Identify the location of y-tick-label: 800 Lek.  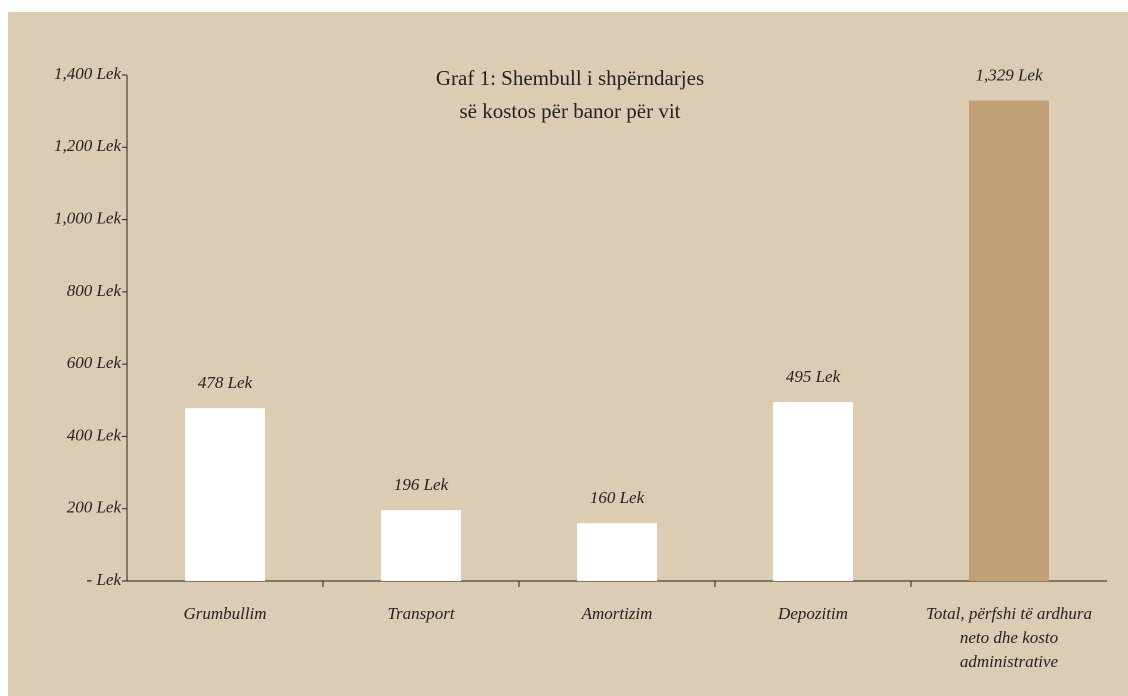
(94, 290).